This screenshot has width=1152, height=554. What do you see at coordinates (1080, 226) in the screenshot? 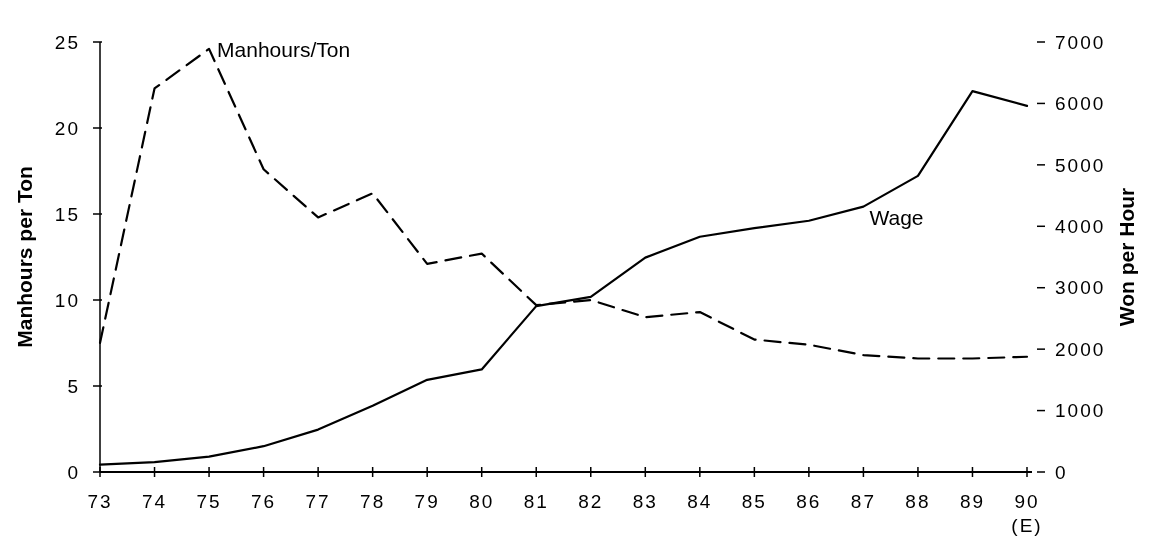
I see `y2-tick-label: 4000` at bounding box center [1080, 226].